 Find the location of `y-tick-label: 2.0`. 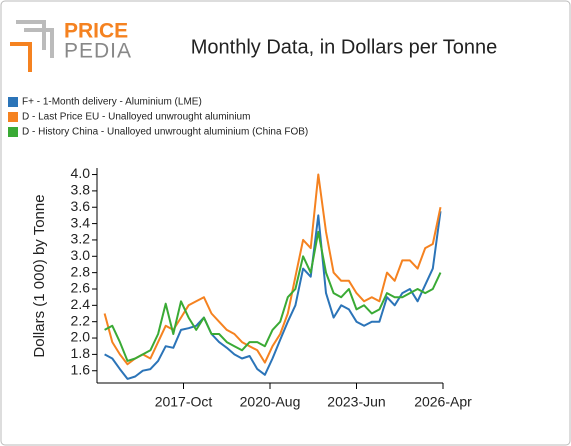

y-tick-label: 2.0 is located at coordinates (81, 337).